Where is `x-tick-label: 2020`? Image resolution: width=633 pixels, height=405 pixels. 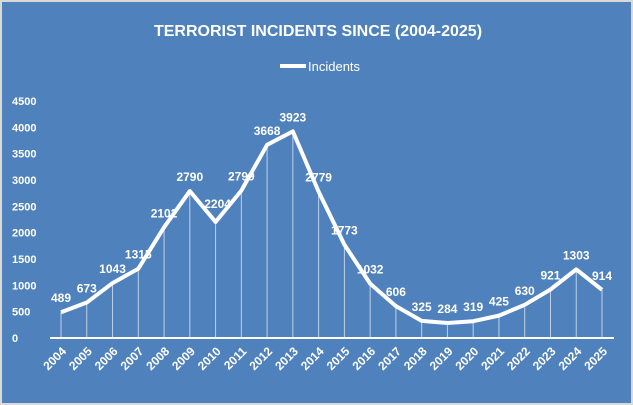 x-tick-label: 2020 is located at coordinates (467, 358).